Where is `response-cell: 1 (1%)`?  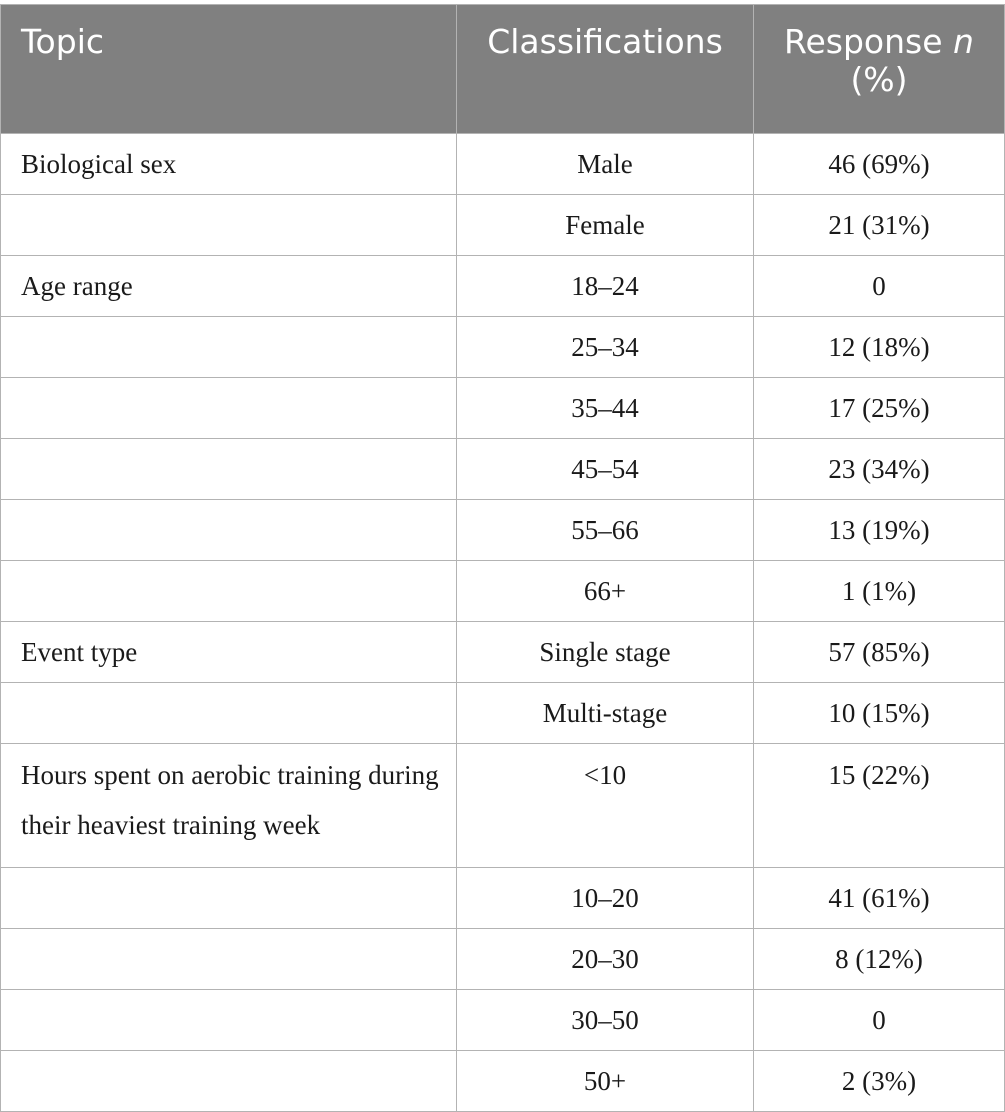
response-cell: 1 (1%) is located at coordinates (879, 591).